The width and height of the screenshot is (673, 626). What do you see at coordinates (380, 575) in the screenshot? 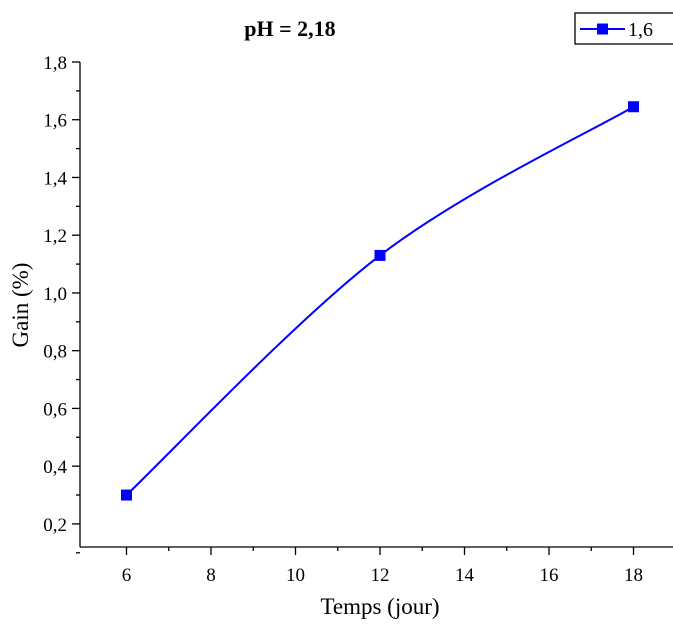
I see `x-tick-label: 12` at bounding box center [380, 575].